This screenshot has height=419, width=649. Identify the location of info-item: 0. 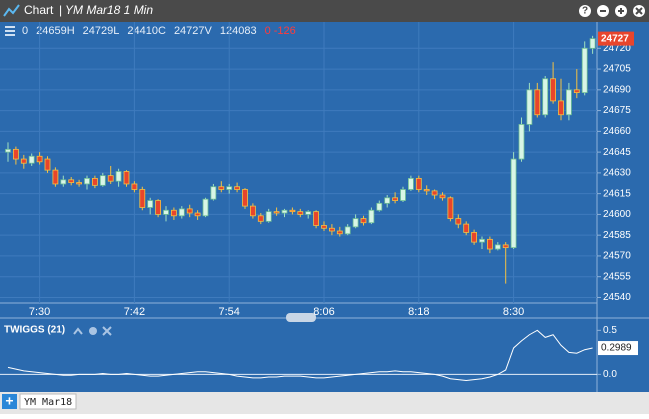
(25, 31).